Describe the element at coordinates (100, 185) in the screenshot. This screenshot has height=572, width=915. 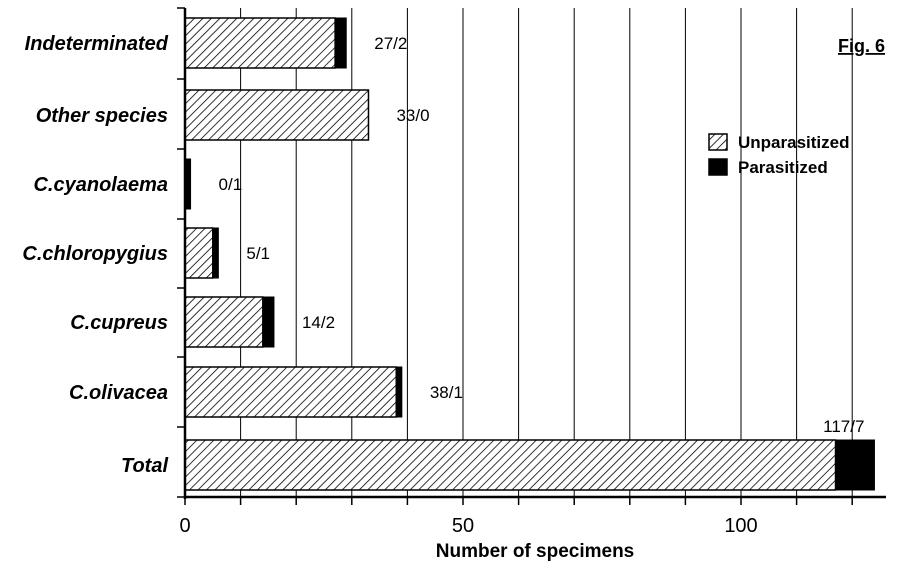
I see `category-label: C.cyanolaema` at that location.